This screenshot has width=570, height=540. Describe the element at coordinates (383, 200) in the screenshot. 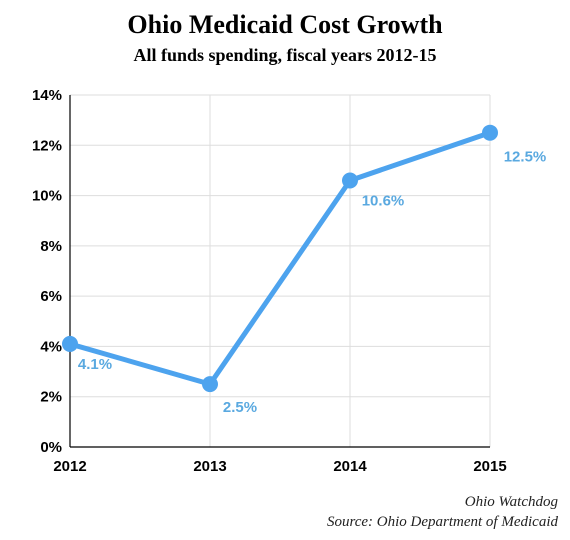

I see `data-label: 10.6%` at that location.